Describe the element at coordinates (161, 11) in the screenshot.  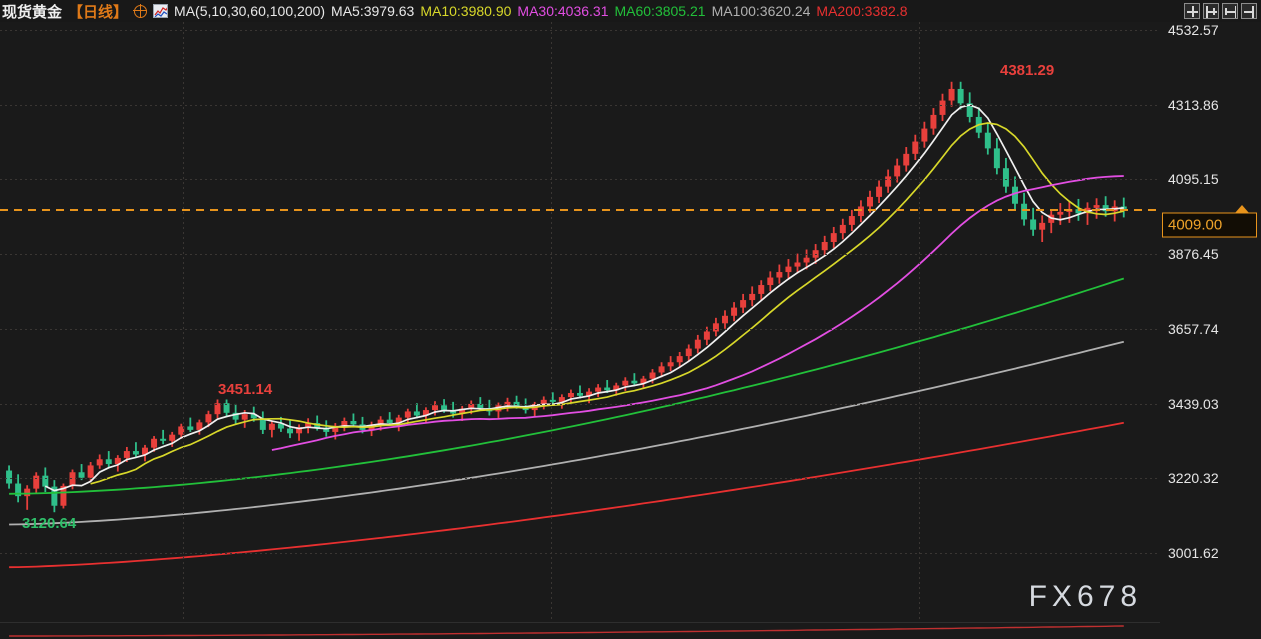
I see `chart-type-icon` at that location.